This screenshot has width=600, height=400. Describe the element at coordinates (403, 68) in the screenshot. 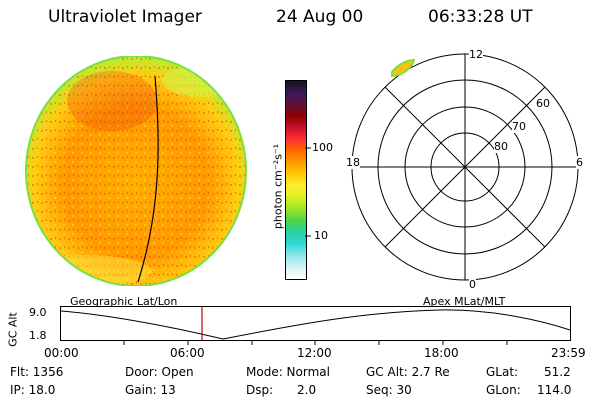

I see `polar-aurora-patch` at that location.